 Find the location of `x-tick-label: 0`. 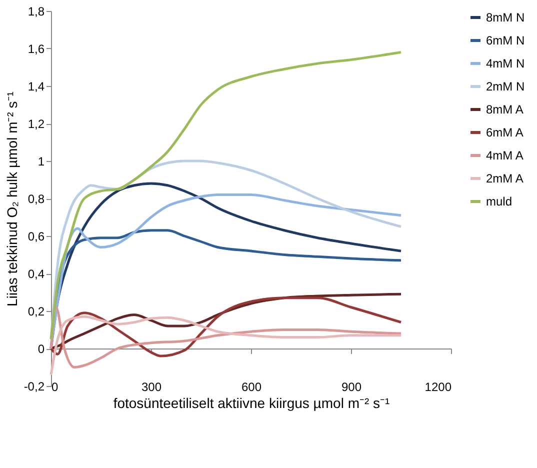

x-tick-label: 0 is located at coordinates (55, 387).